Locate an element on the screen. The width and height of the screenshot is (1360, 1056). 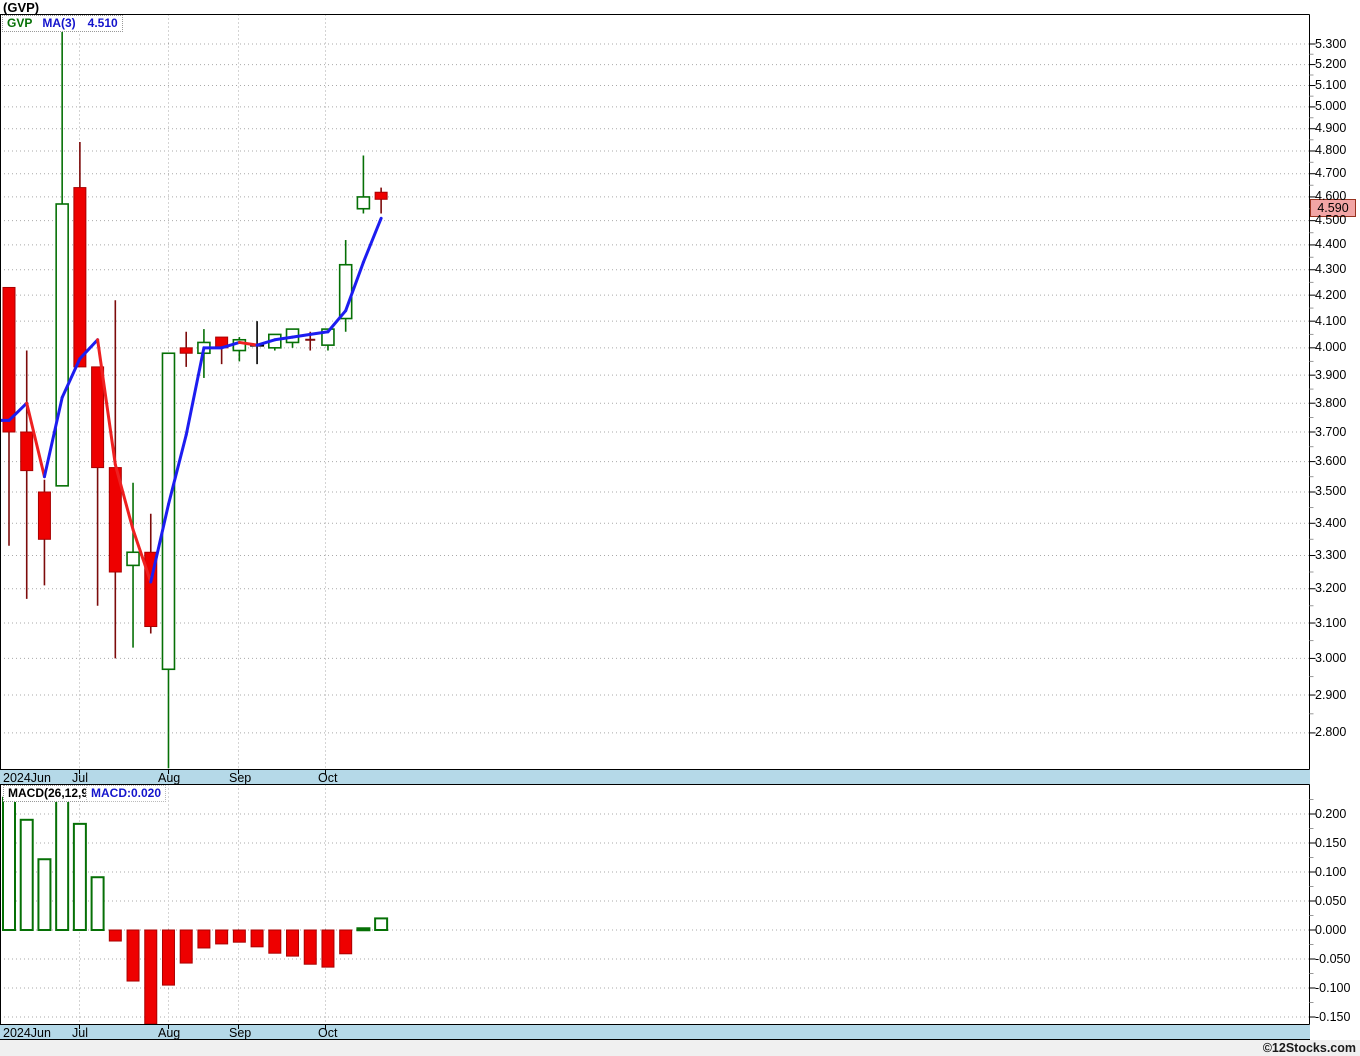
ma-value: 4.510 is located at coordinates (102, 23).